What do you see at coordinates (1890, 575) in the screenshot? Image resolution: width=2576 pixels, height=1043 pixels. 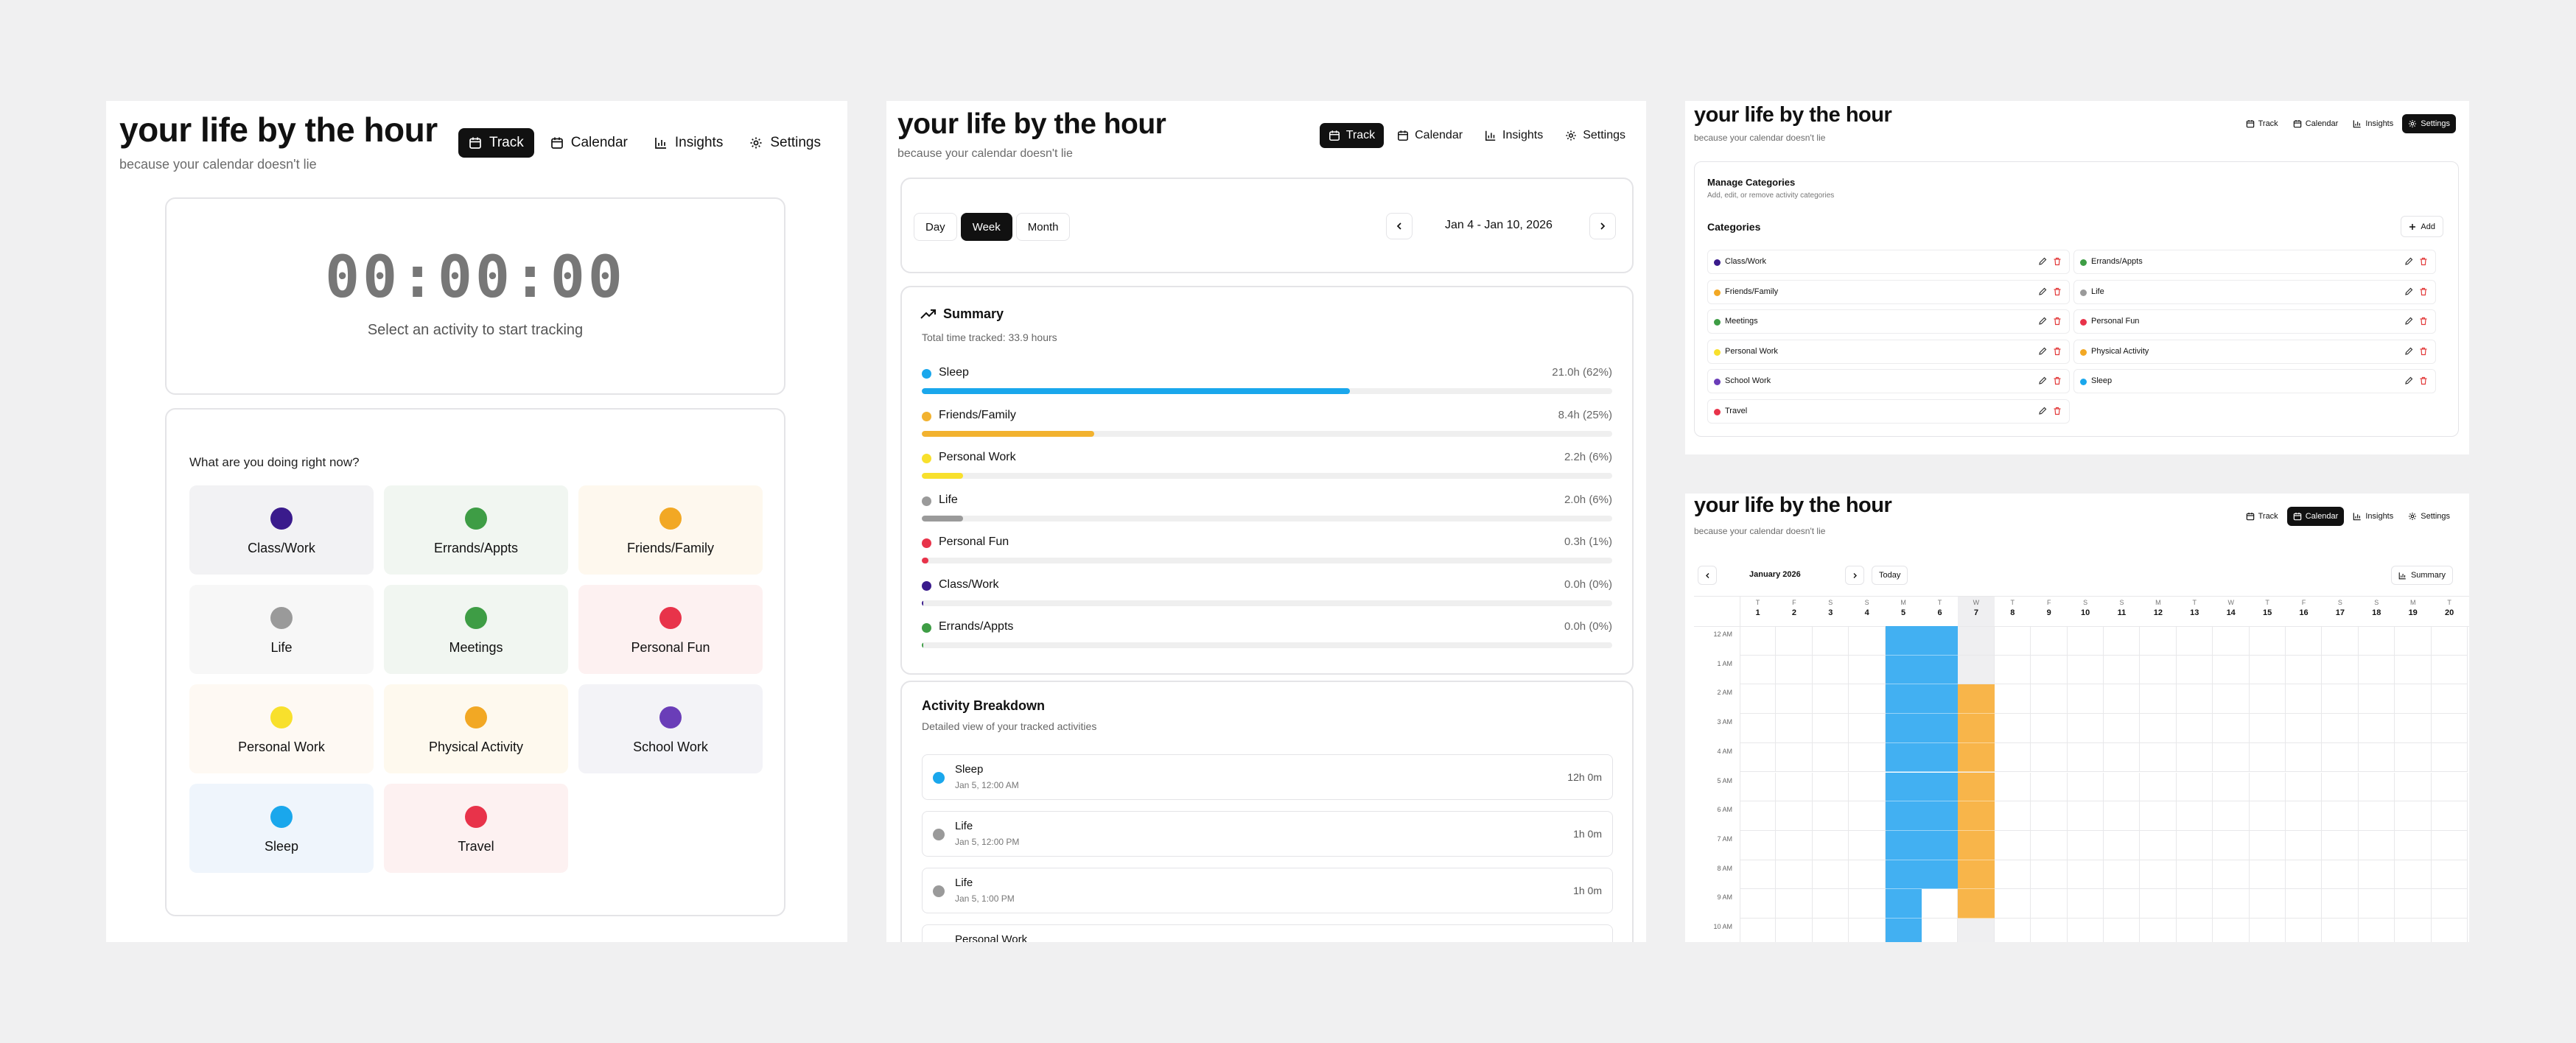 I see `today-button: Today` at bounding box center [1890, 575].